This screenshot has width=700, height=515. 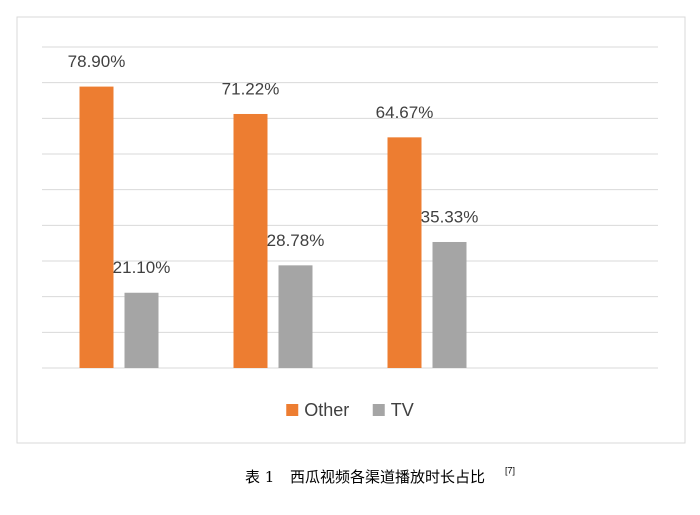 What do you see at coordinates (97, 61) in the screenshot?
I see `data-label: 78.90%` at bounding box center [97, 61].